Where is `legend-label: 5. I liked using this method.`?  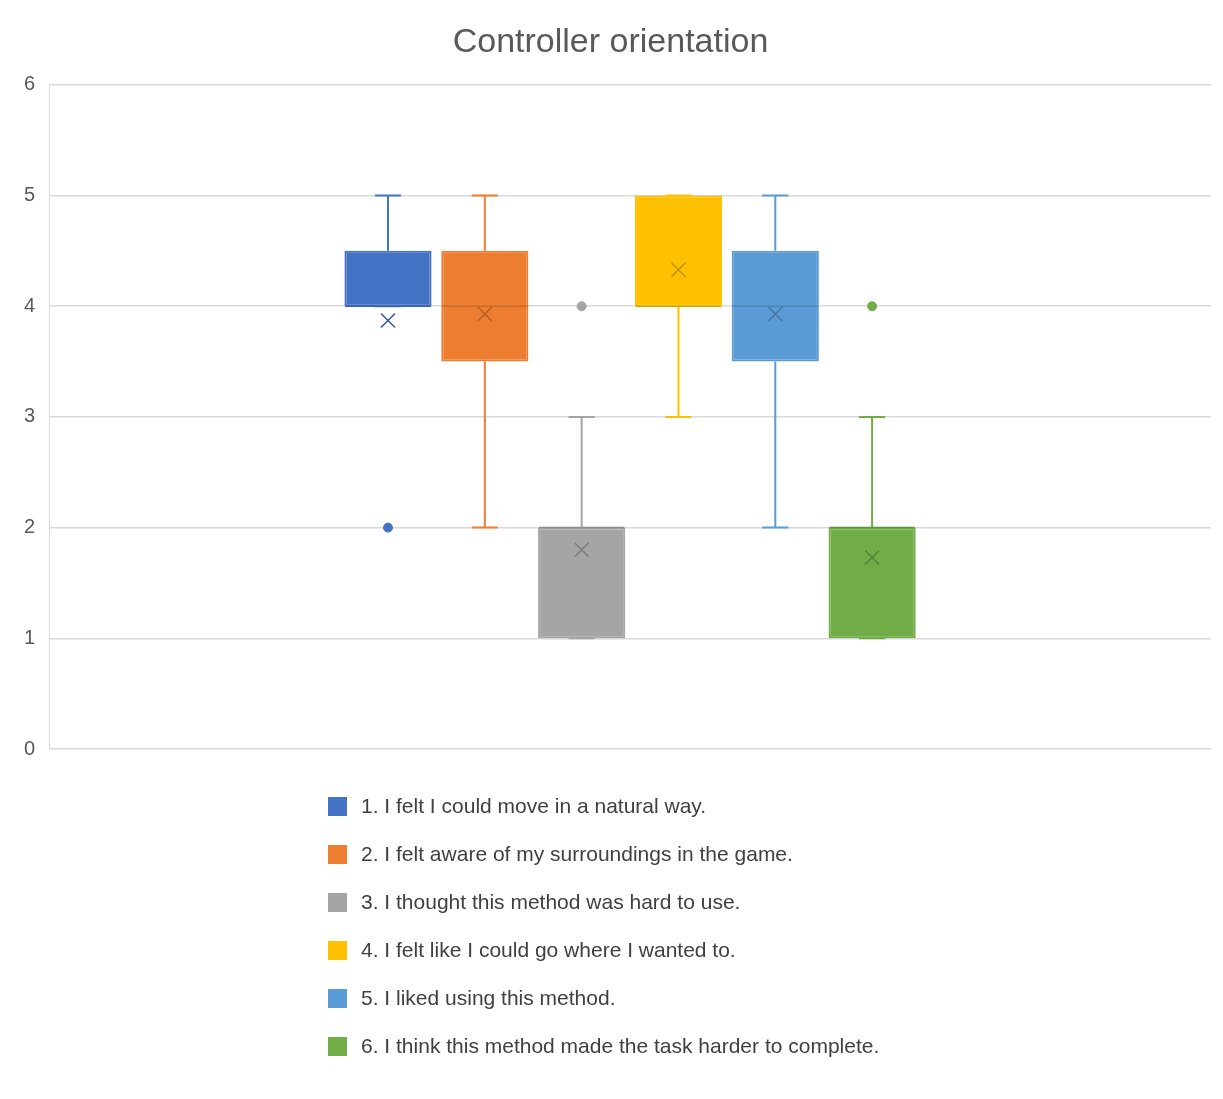 legend-label: 5. I liked using this method. is located at coordinates (488, 997).